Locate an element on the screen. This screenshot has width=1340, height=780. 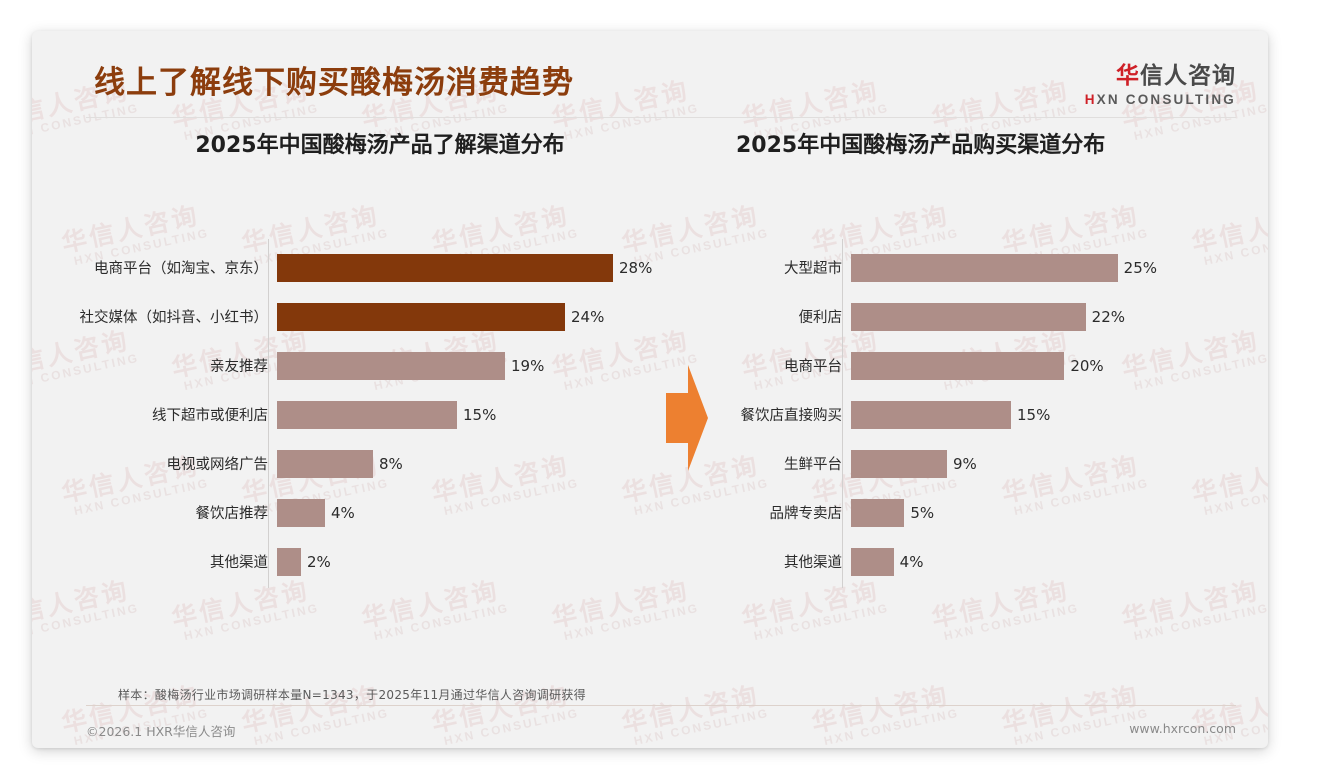
bar-category-label: 社交媒体（如抖音、小红书） is located at coordinates (174, 318).